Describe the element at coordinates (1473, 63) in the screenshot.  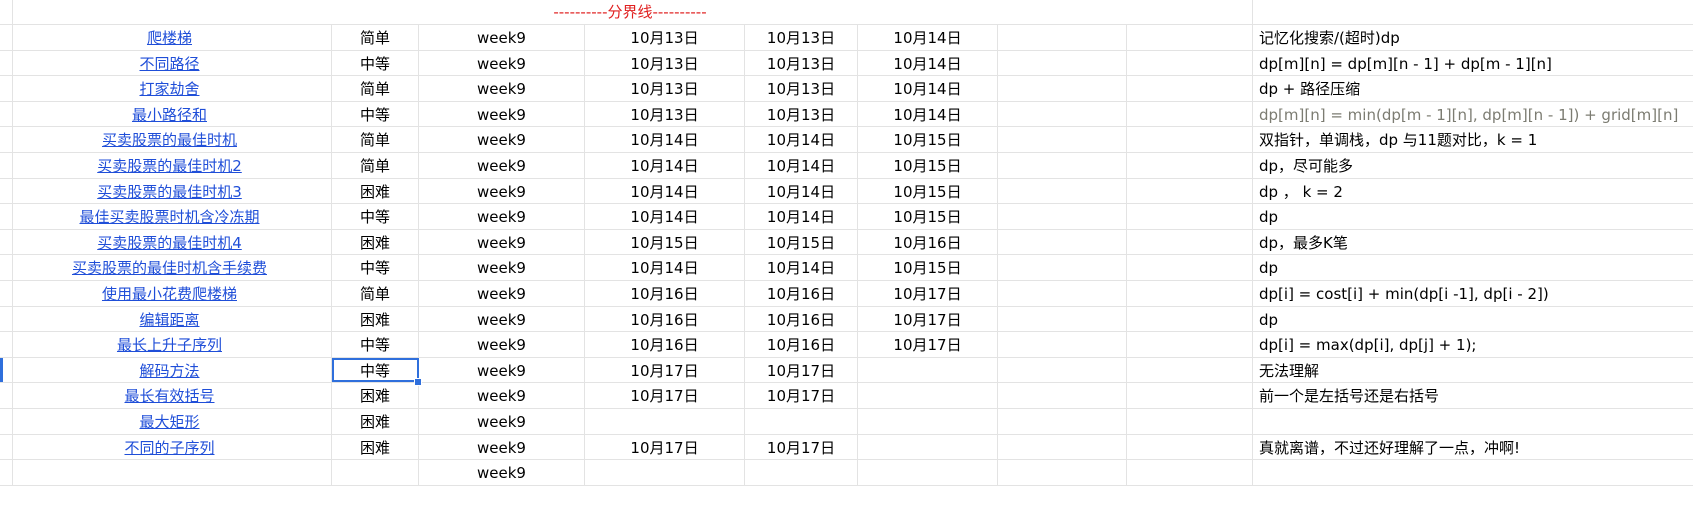
I see `cell-note: dp[m][n] = dp[m][n - 1] + dp[m - 1][n]` at that location.